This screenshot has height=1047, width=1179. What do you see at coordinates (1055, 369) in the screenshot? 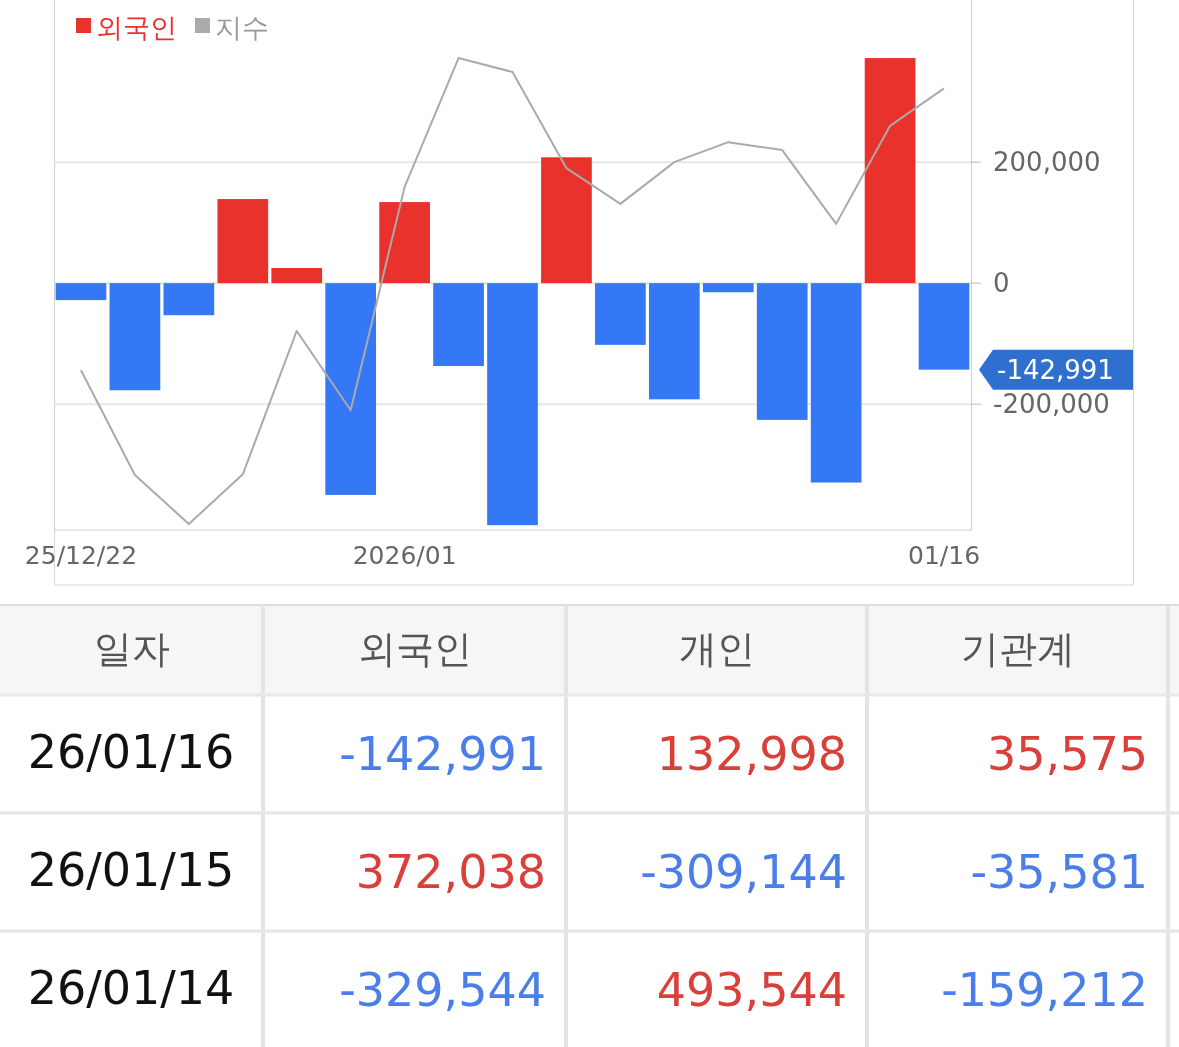
I see `annotation: -142,991` at bounding box center [1055, 369].